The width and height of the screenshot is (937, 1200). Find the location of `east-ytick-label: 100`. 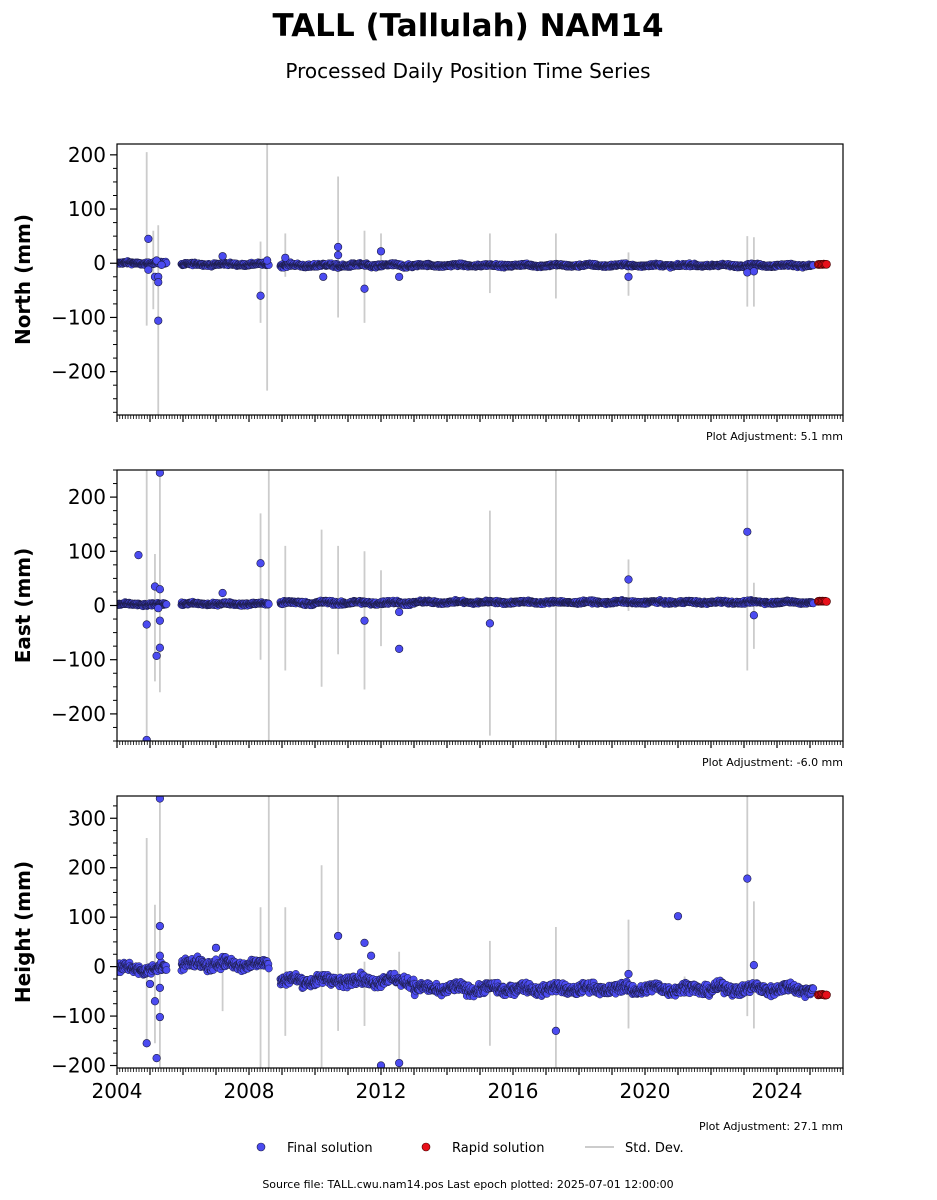

east-ytick-label: 100 is located at coordinates (87, 551).